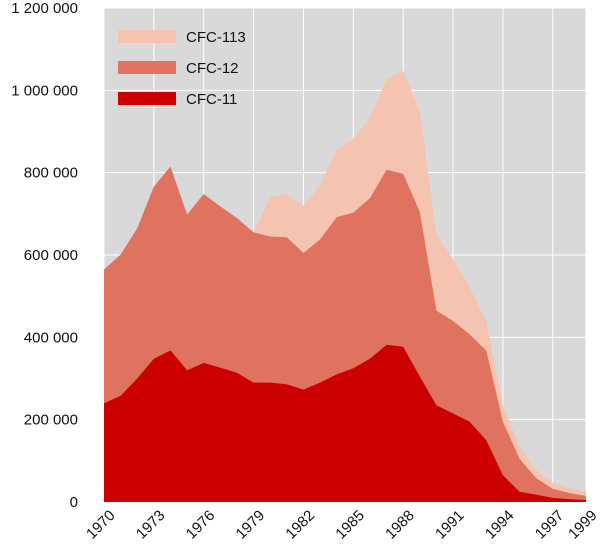 This screenshot has width=600, height=559. I want to click on x-tick-label: 1976, so click(201, 525).